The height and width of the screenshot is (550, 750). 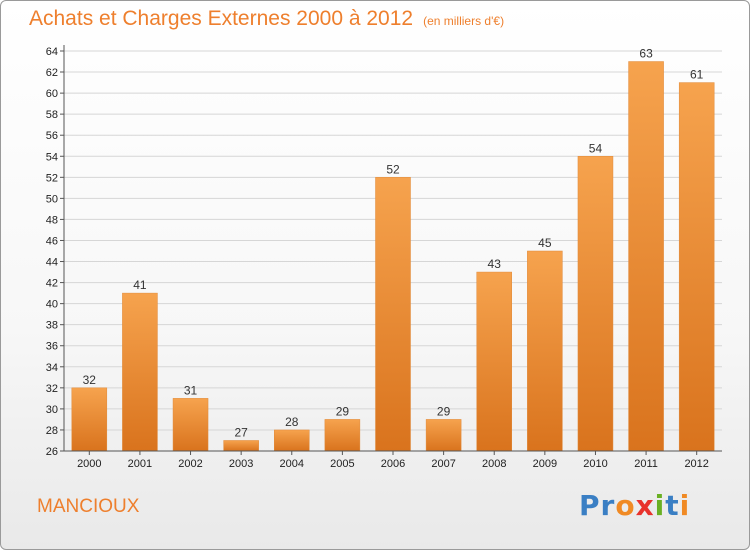 I want to click on y-tick-label: 28, so click(x=52, y=431).